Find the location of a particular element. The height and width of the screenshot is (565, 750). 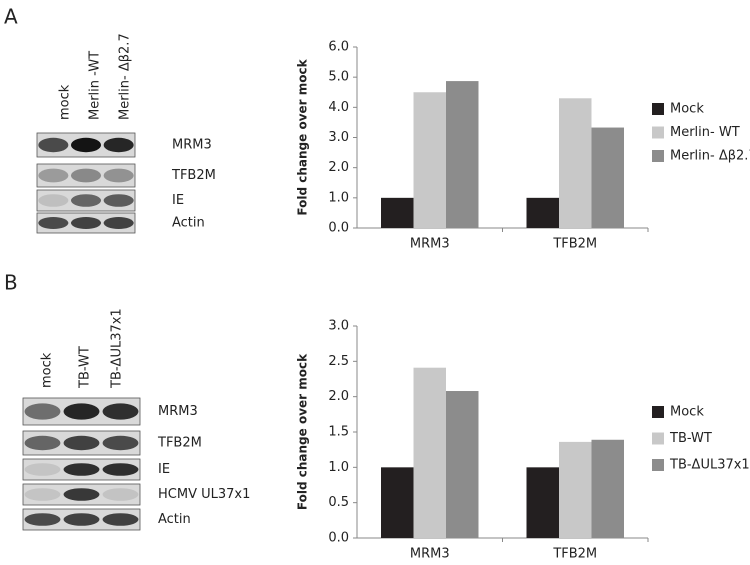

legend-label: TB-ΔUL37x1 is located at coordinates (709, 465).